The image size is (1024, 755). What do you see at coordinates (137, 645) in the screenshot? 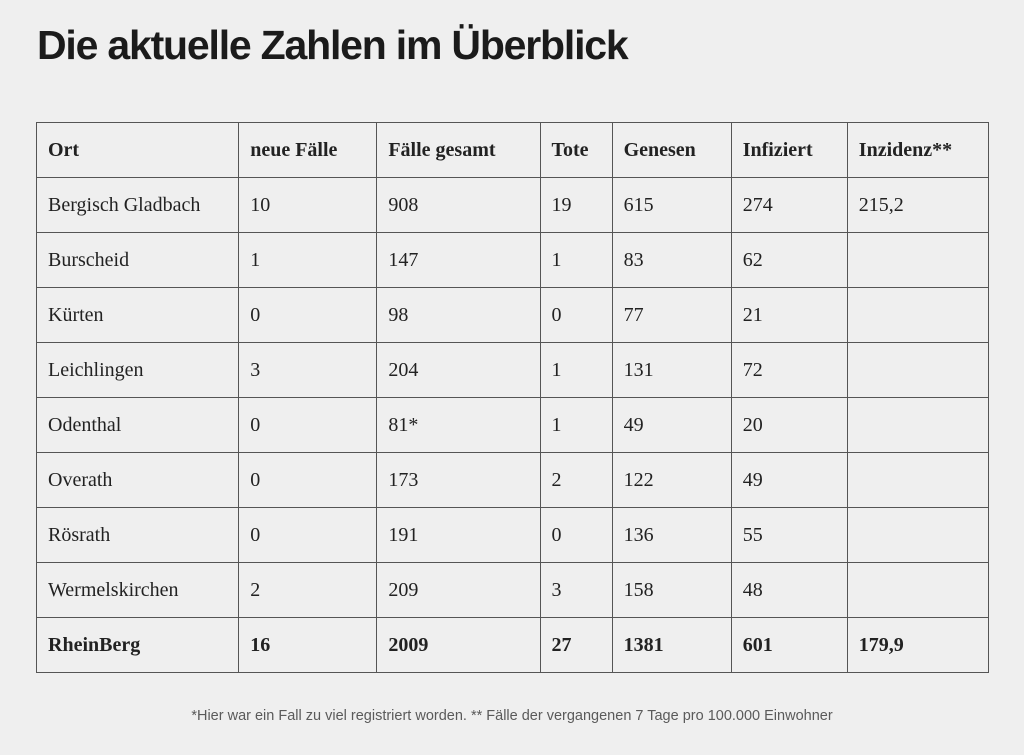
I see `total-cell-ort: RheinBerg` at bounding box center [137, 645].